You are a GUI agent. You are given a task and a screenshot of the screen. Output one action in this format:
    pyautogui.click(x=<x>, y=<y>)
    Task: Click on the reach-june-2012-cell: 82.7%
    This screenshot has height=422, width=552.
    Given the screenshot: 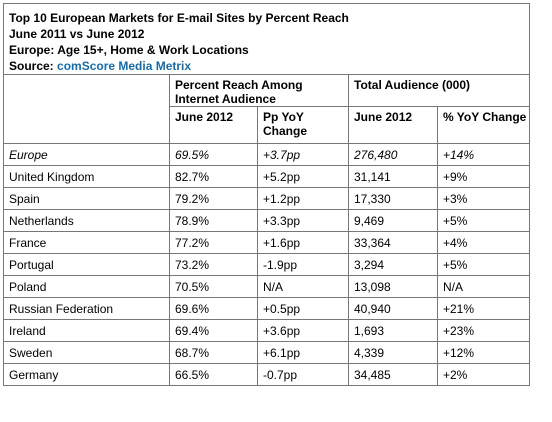 What is the action you would take?
    pyautogui.click(x=213, y=176)
    